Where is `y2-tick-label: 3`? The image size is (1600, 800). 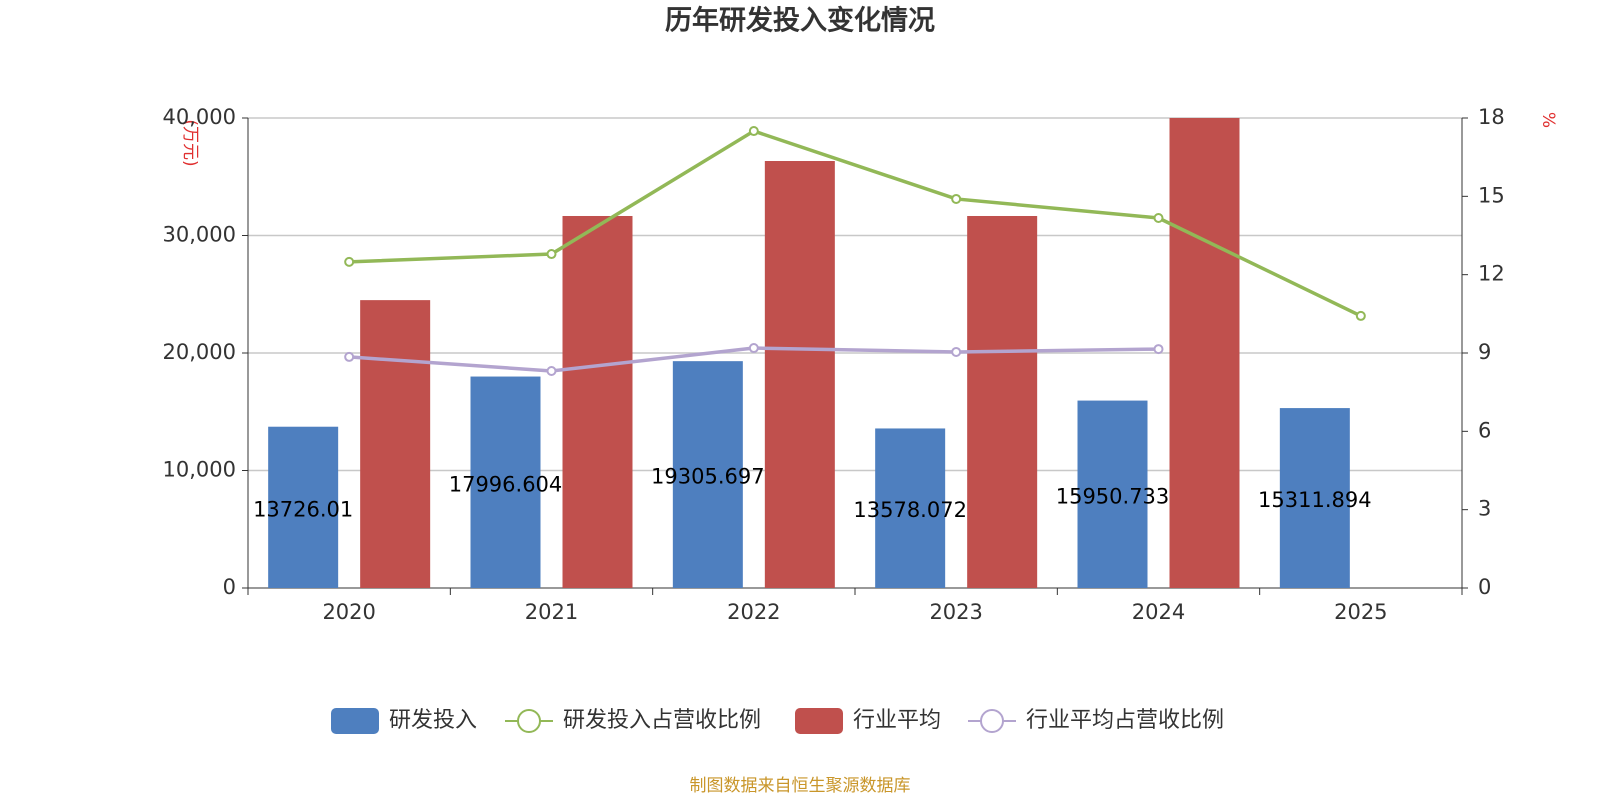 y2-tick-label: 3 is located at coordinates (1484, 509).